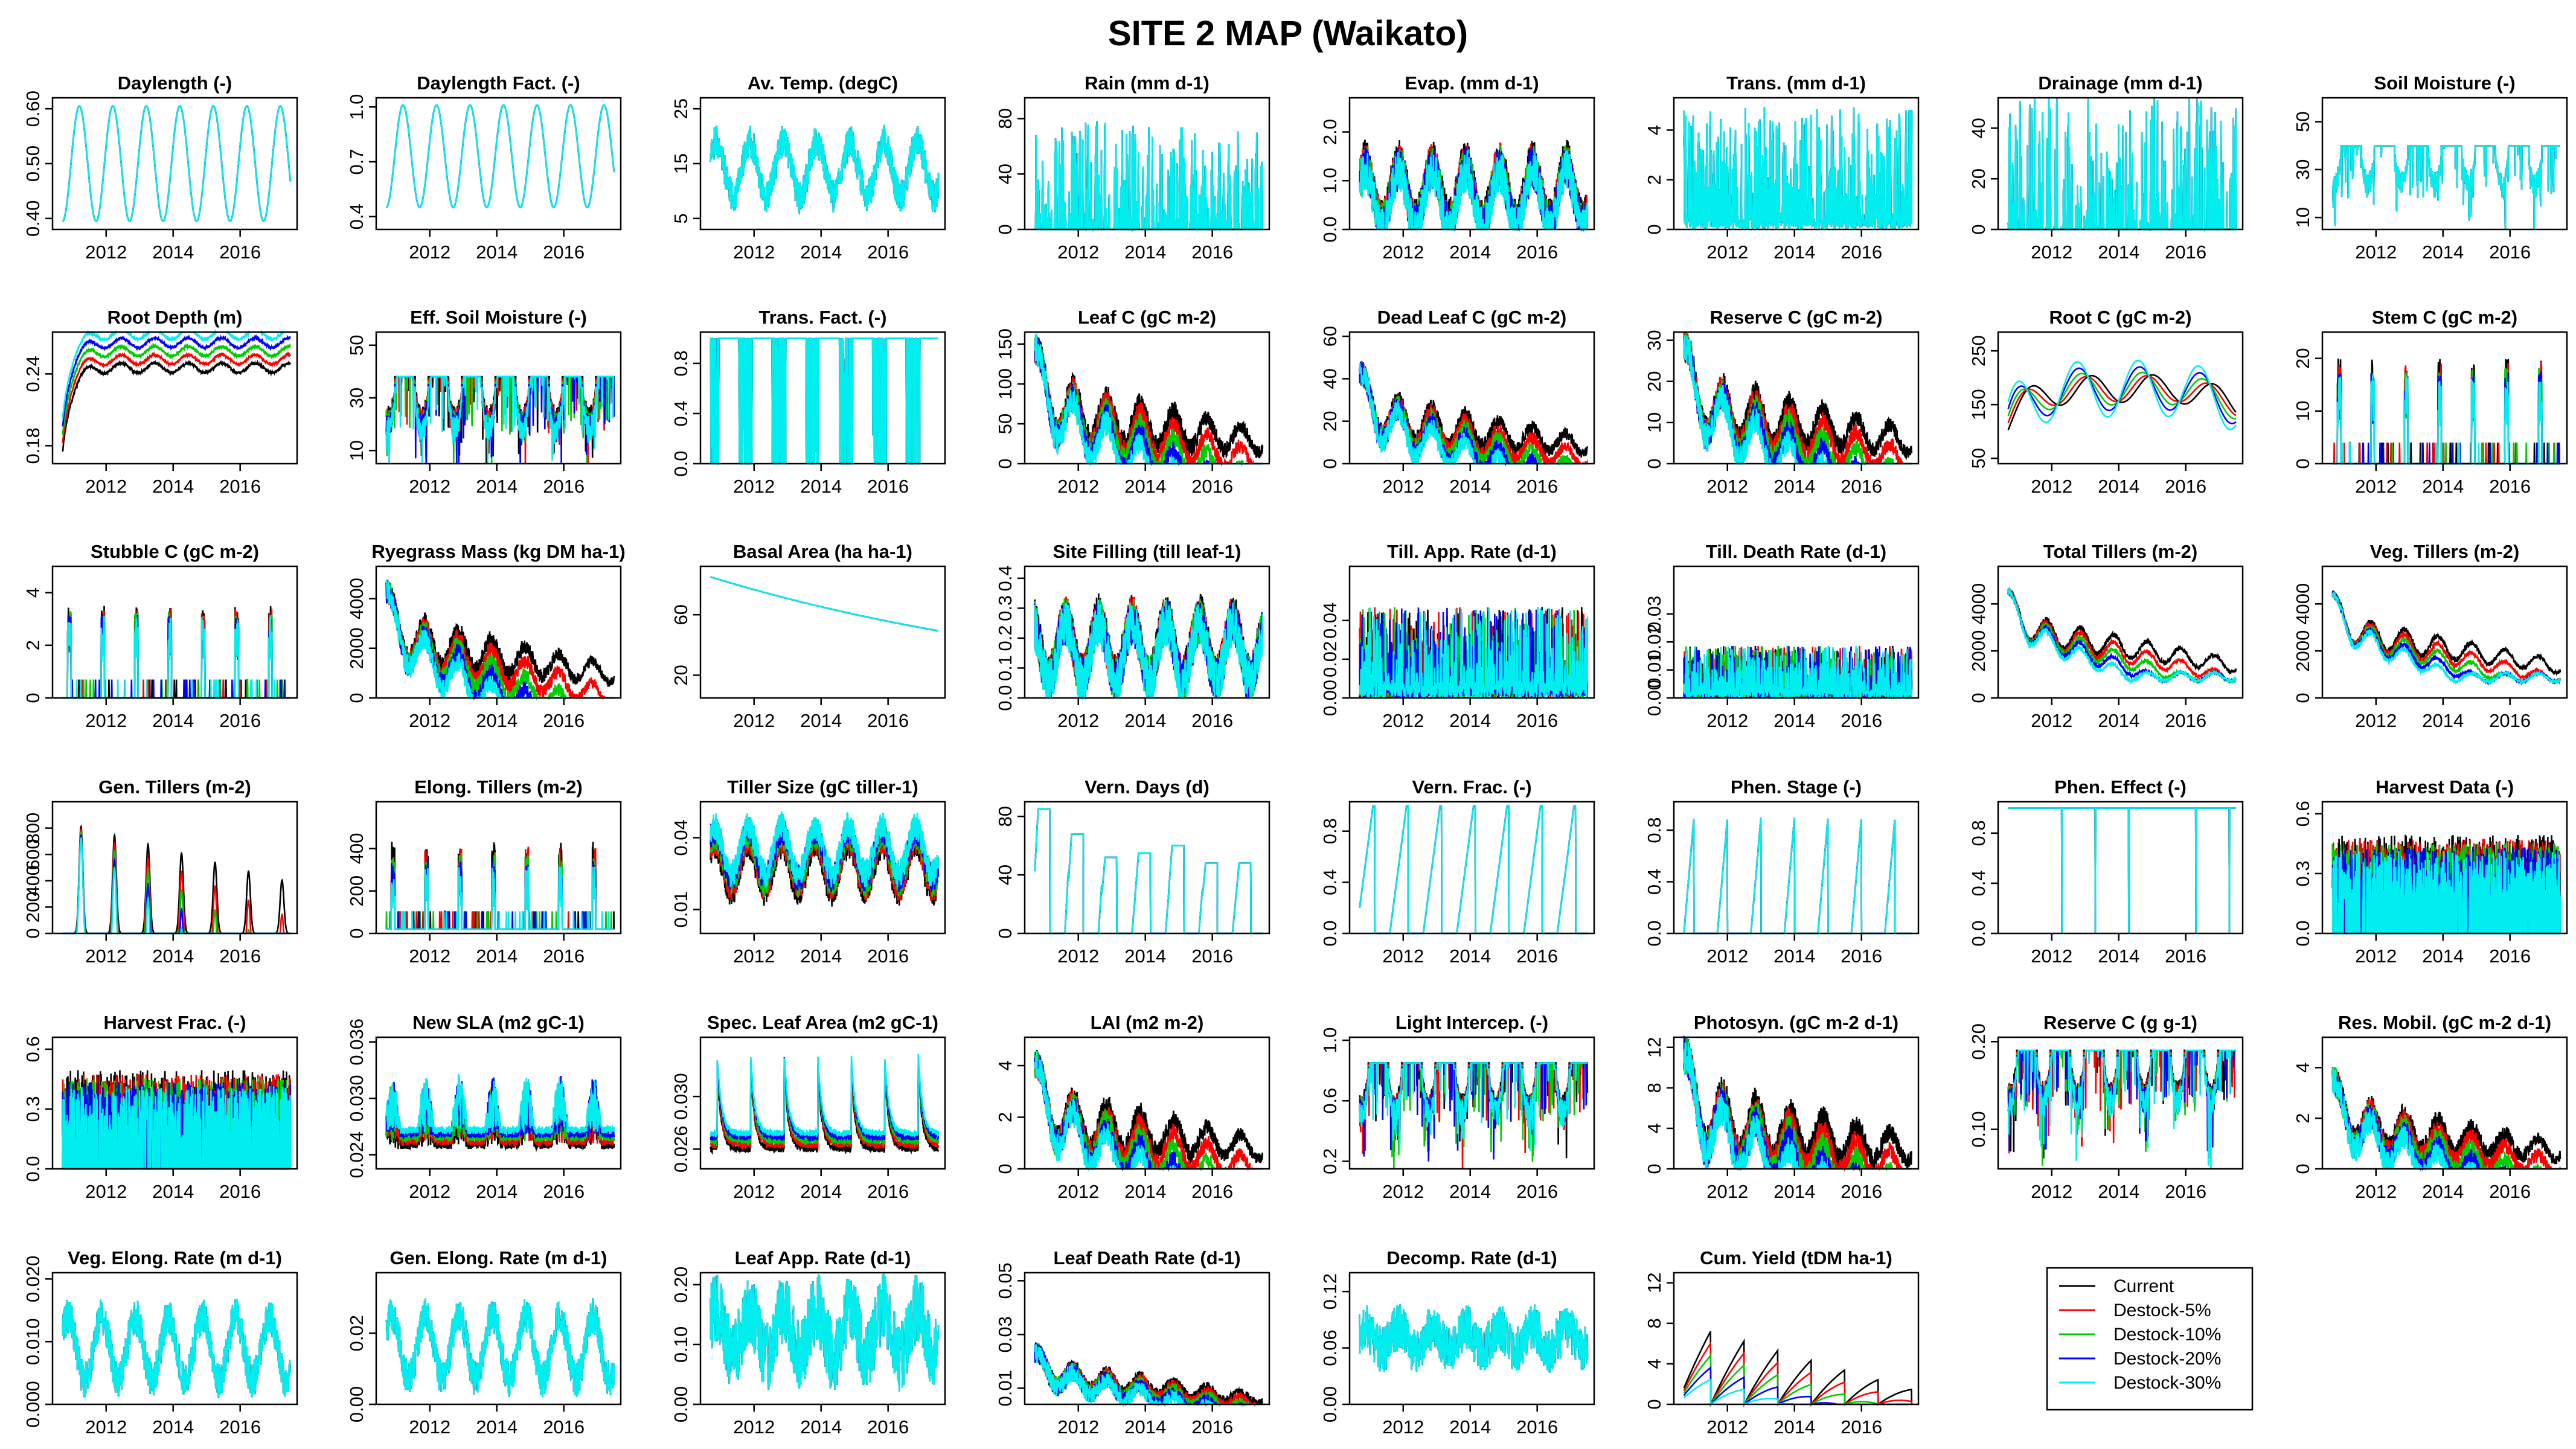 This screenshot has height=1449, width=2576. I want to click on legend-label: Destock-30%, so click(2167, 1383).